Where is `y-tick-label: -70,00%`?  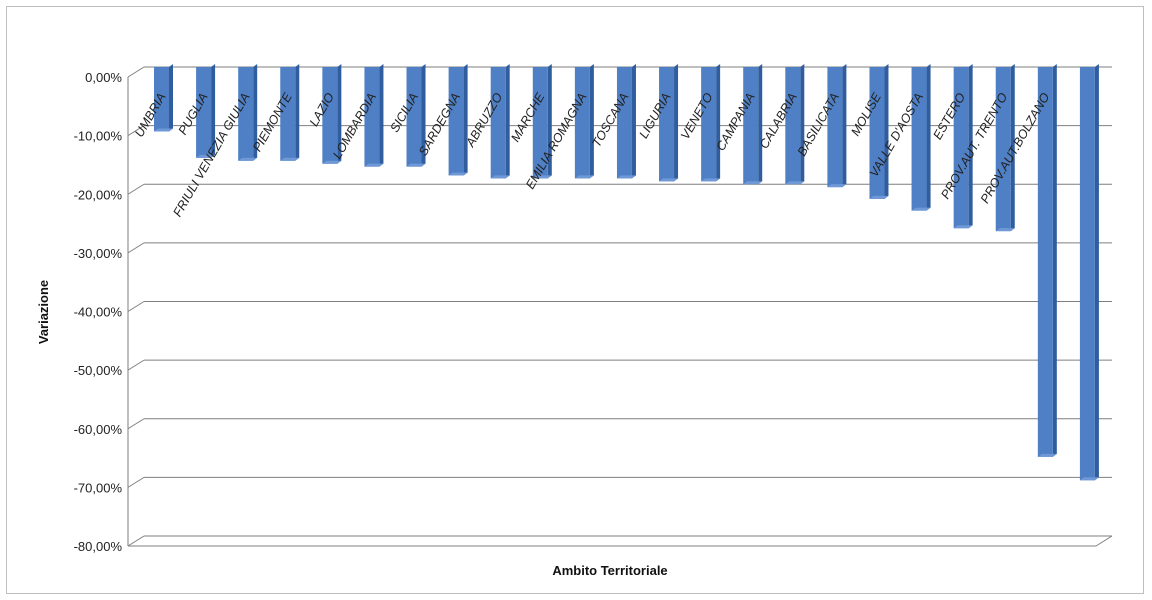 y-tick-label: -70,00% is located at coordinates (98, 487).